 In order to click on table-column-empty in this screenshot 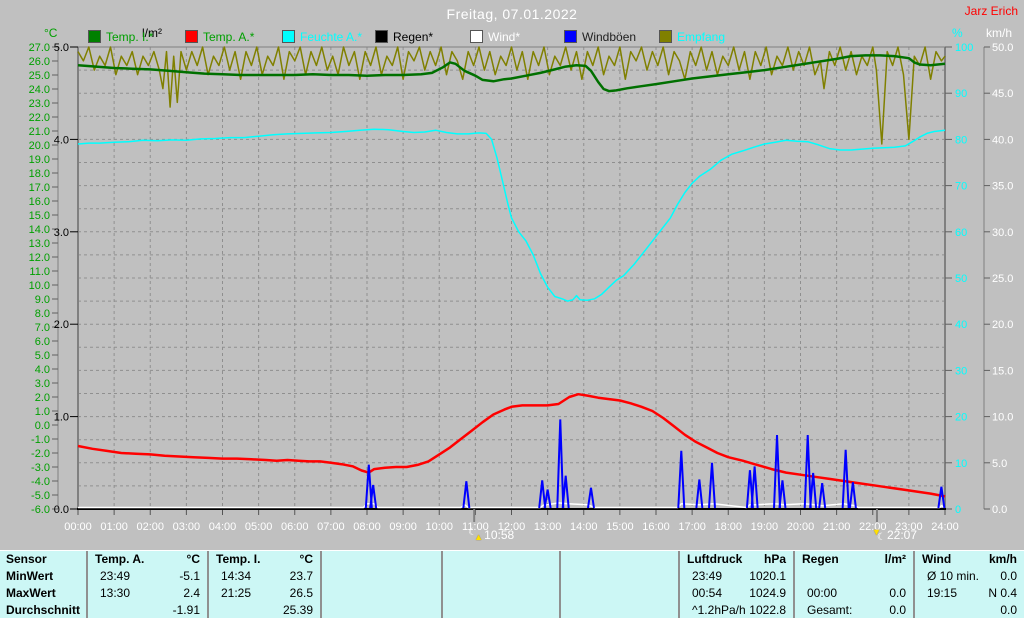, I will do `click(618, 584)`.